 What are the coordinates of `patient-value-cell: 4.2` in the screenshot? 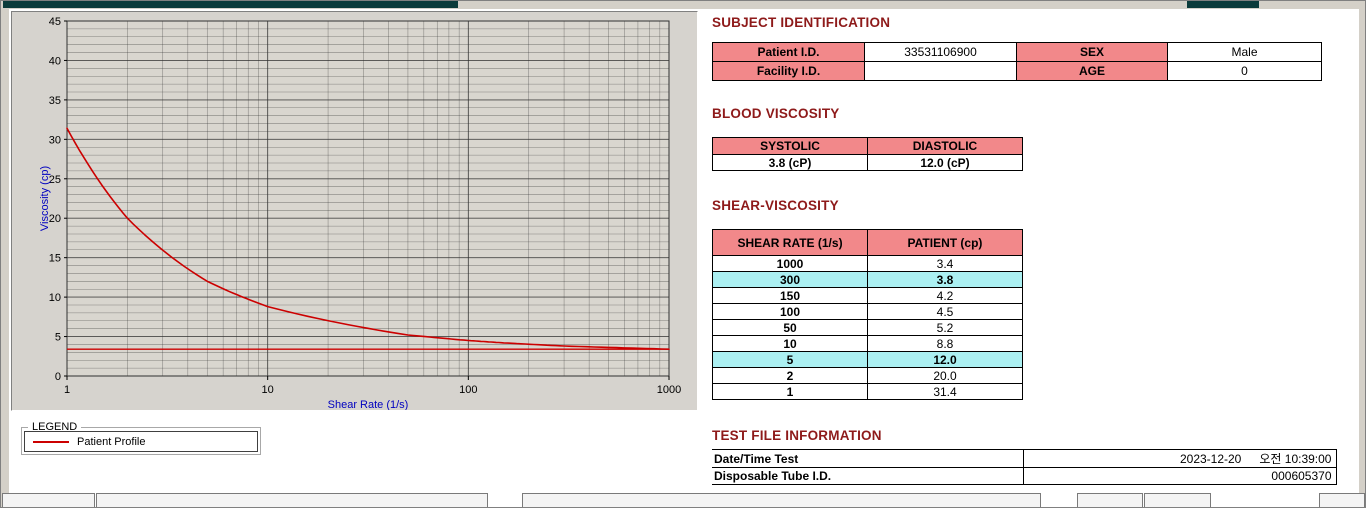 It's located at (945, 295).